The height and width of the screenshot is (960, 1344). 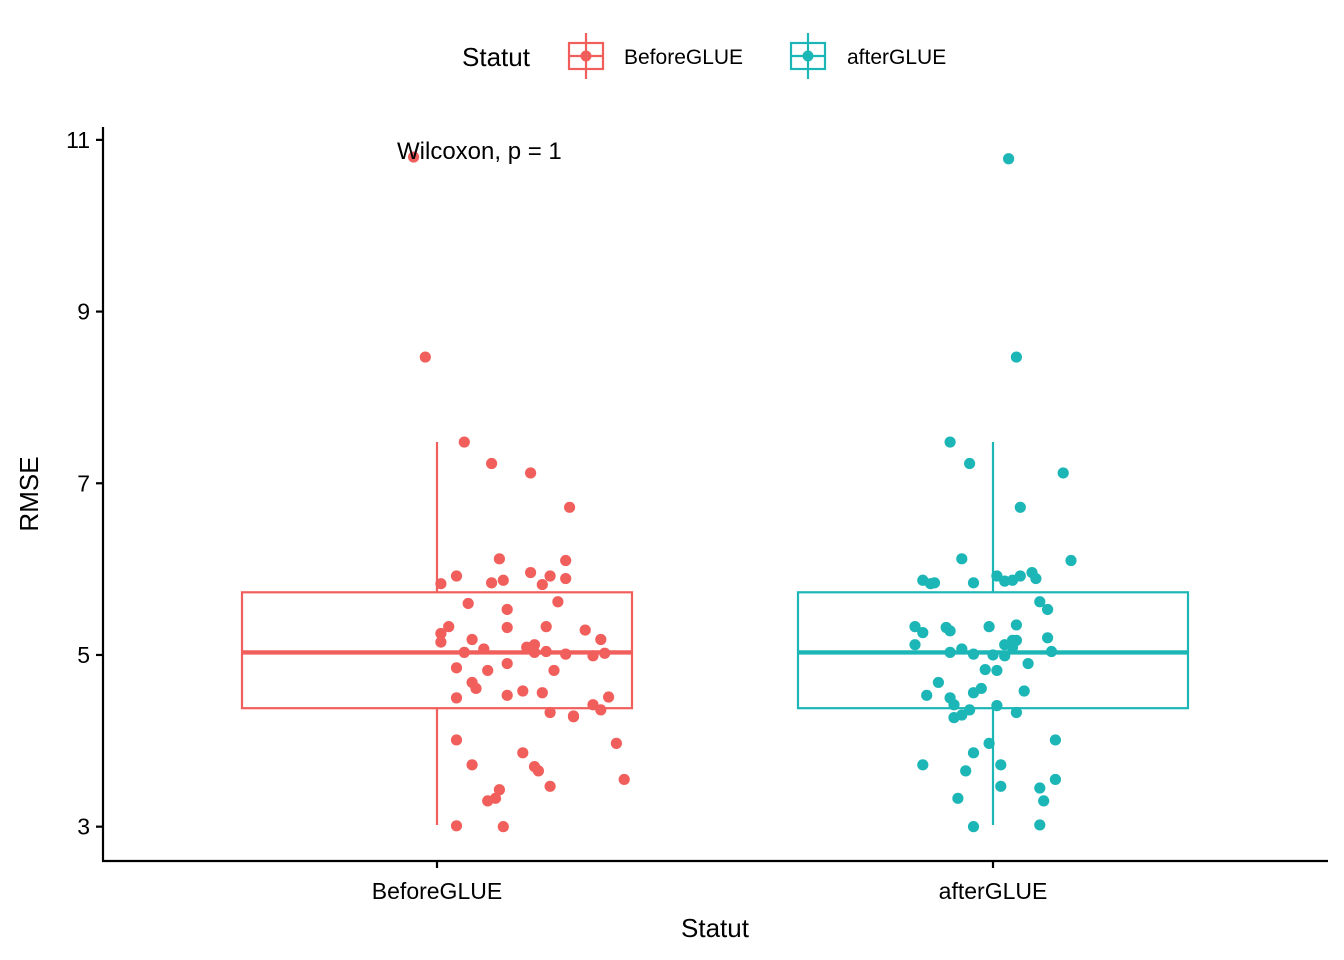 I want to click on legend-label-after: afterGLUE, so click(x=896, y=57).